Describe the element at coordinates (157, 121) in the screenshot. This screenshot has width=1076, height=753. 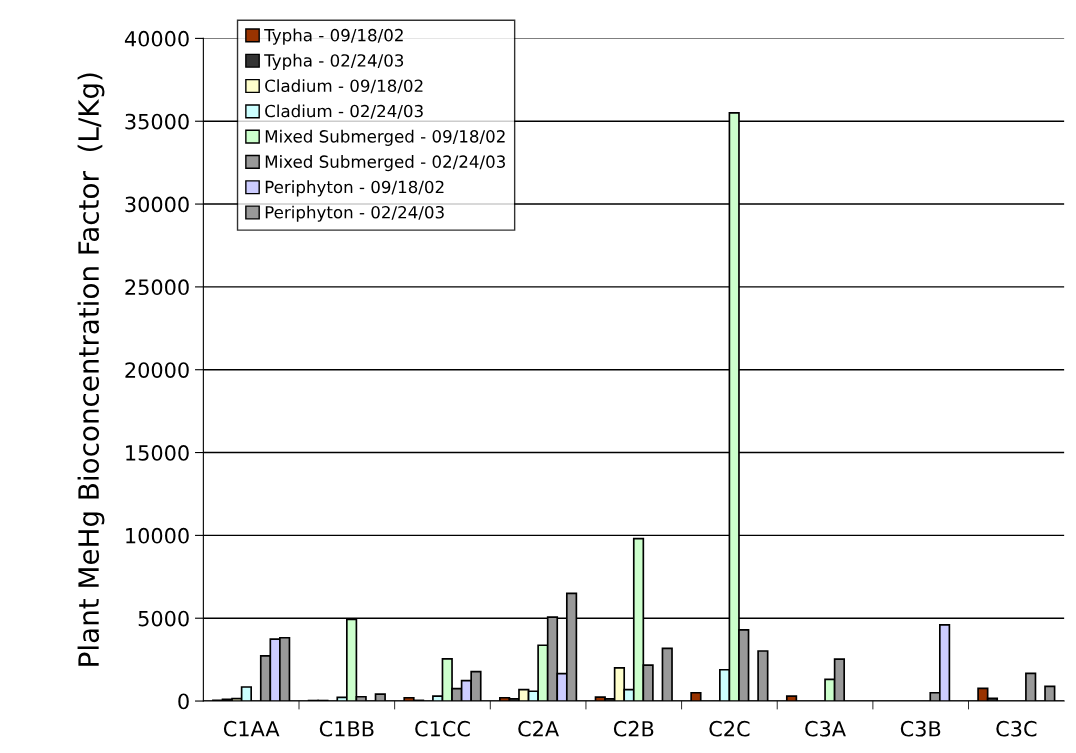
I see `y-tick-label: 35000` at that location.